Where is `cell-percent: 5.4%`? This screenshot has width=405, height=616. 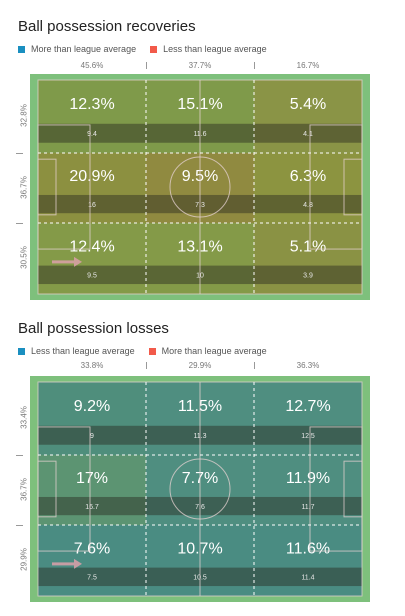
cell-percent: 5.4% is located at coordinates (308, 104).